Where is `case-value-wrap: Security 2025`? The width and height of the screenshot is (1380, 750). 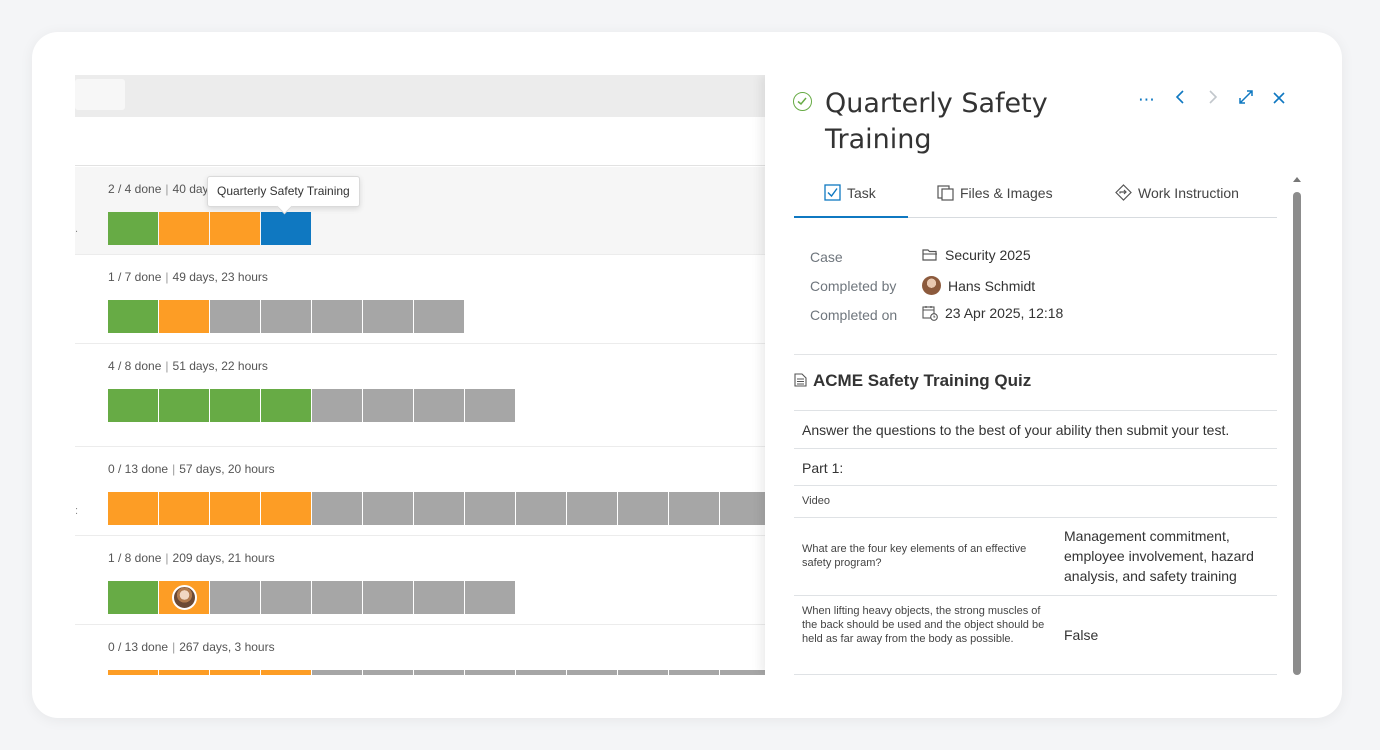
case-value-wrap: Security 2025 is located at coordinates (976, 255).